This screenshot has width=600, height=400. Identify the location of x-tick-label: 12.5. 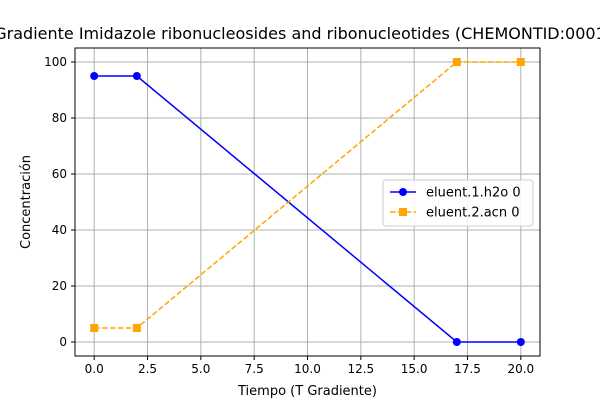
(360, 369).